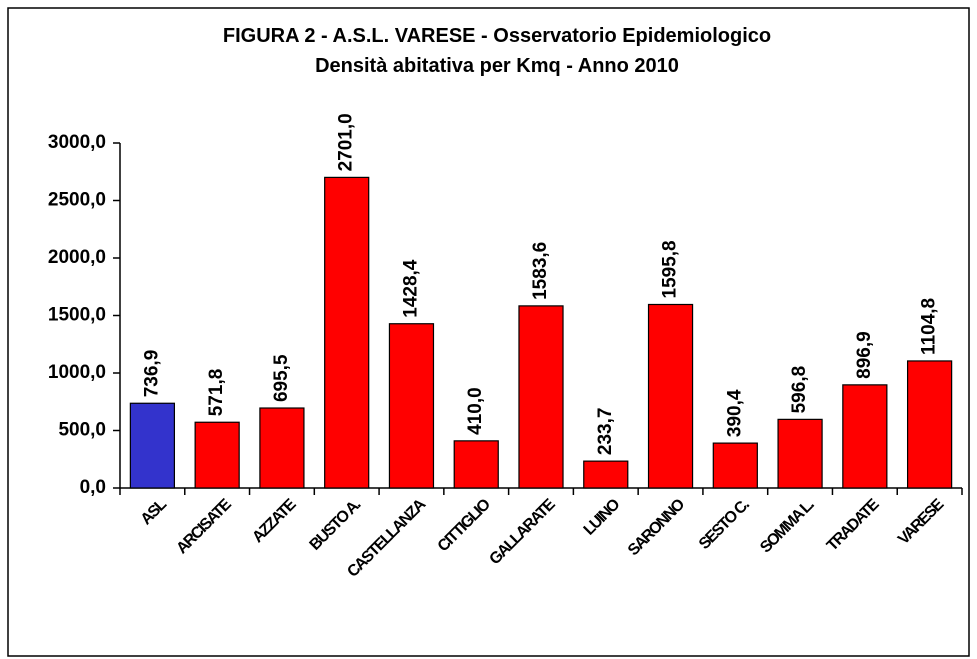 This screenshot has width=977, height=659. Describe the element at coordinates (216, 393) in the screenshot. I see `value-label: 571,8` at that location.